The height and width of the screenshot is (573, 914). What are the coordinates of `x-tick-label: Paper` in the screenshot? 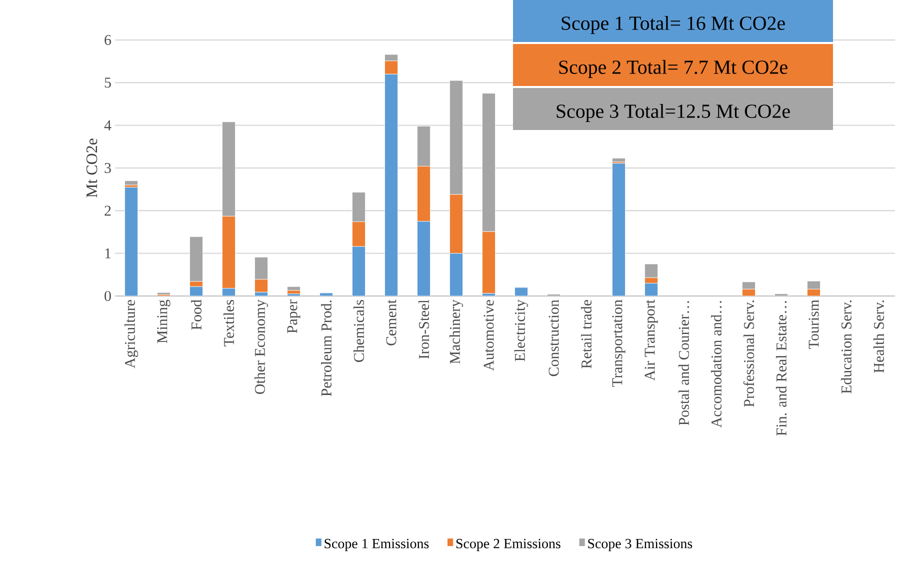 It's located at (293, 317).